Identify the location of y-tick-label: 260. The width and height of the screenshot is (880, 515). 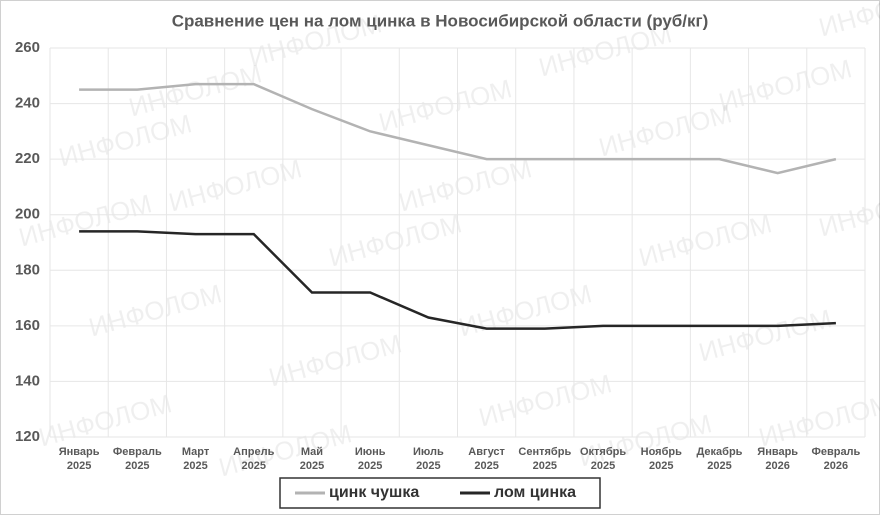
(27, 47).